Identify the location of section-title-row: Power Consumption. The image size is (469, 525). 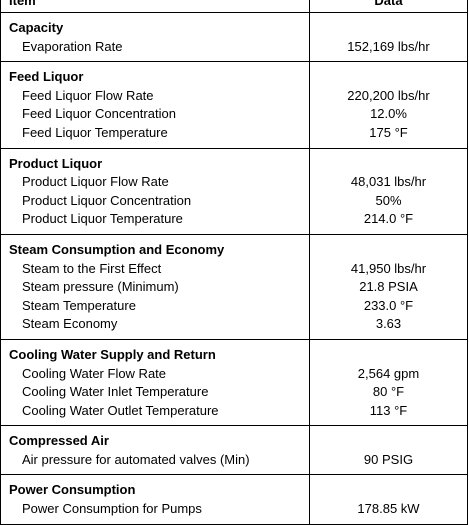
(234, 487).